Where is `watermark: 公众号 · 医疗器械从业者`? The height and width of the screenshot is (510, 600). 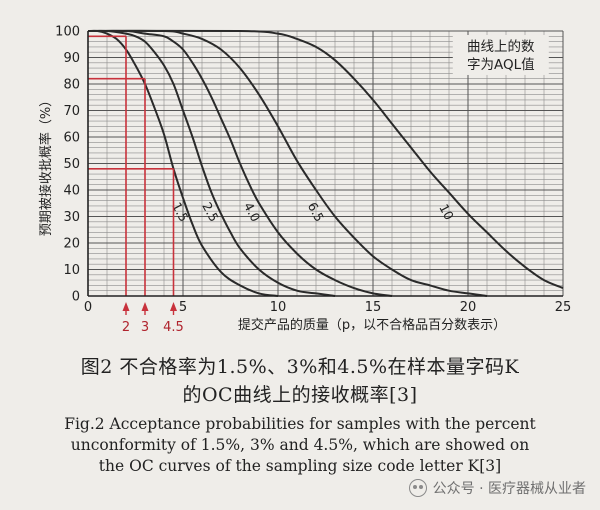
watermark: 公众号 · 医疗器械从业者 is located at coordinates (497, 488).